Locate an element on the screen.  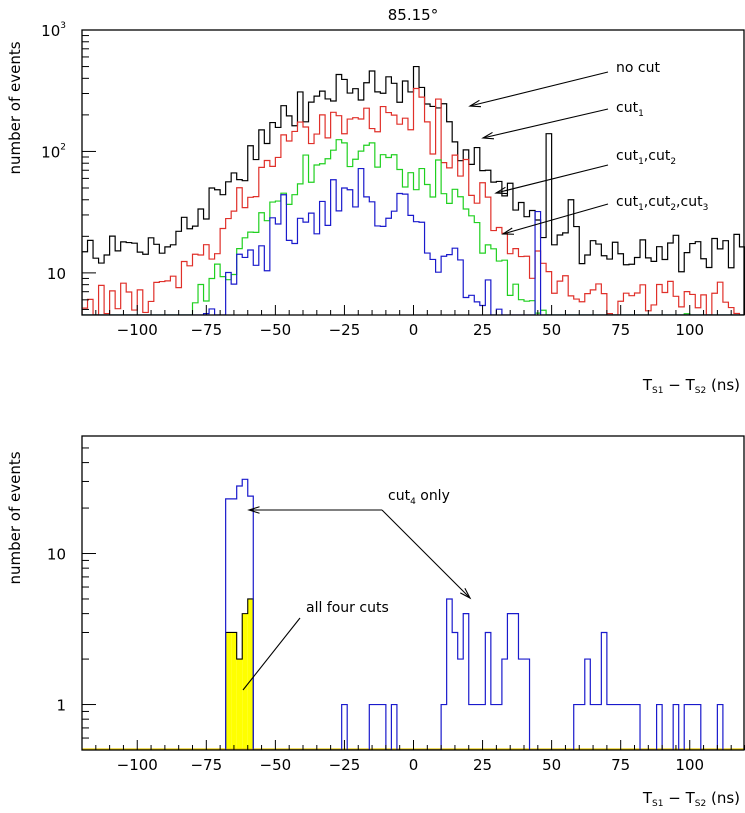
top-chart-title: 85.15° is located at coordinates (413, 15).